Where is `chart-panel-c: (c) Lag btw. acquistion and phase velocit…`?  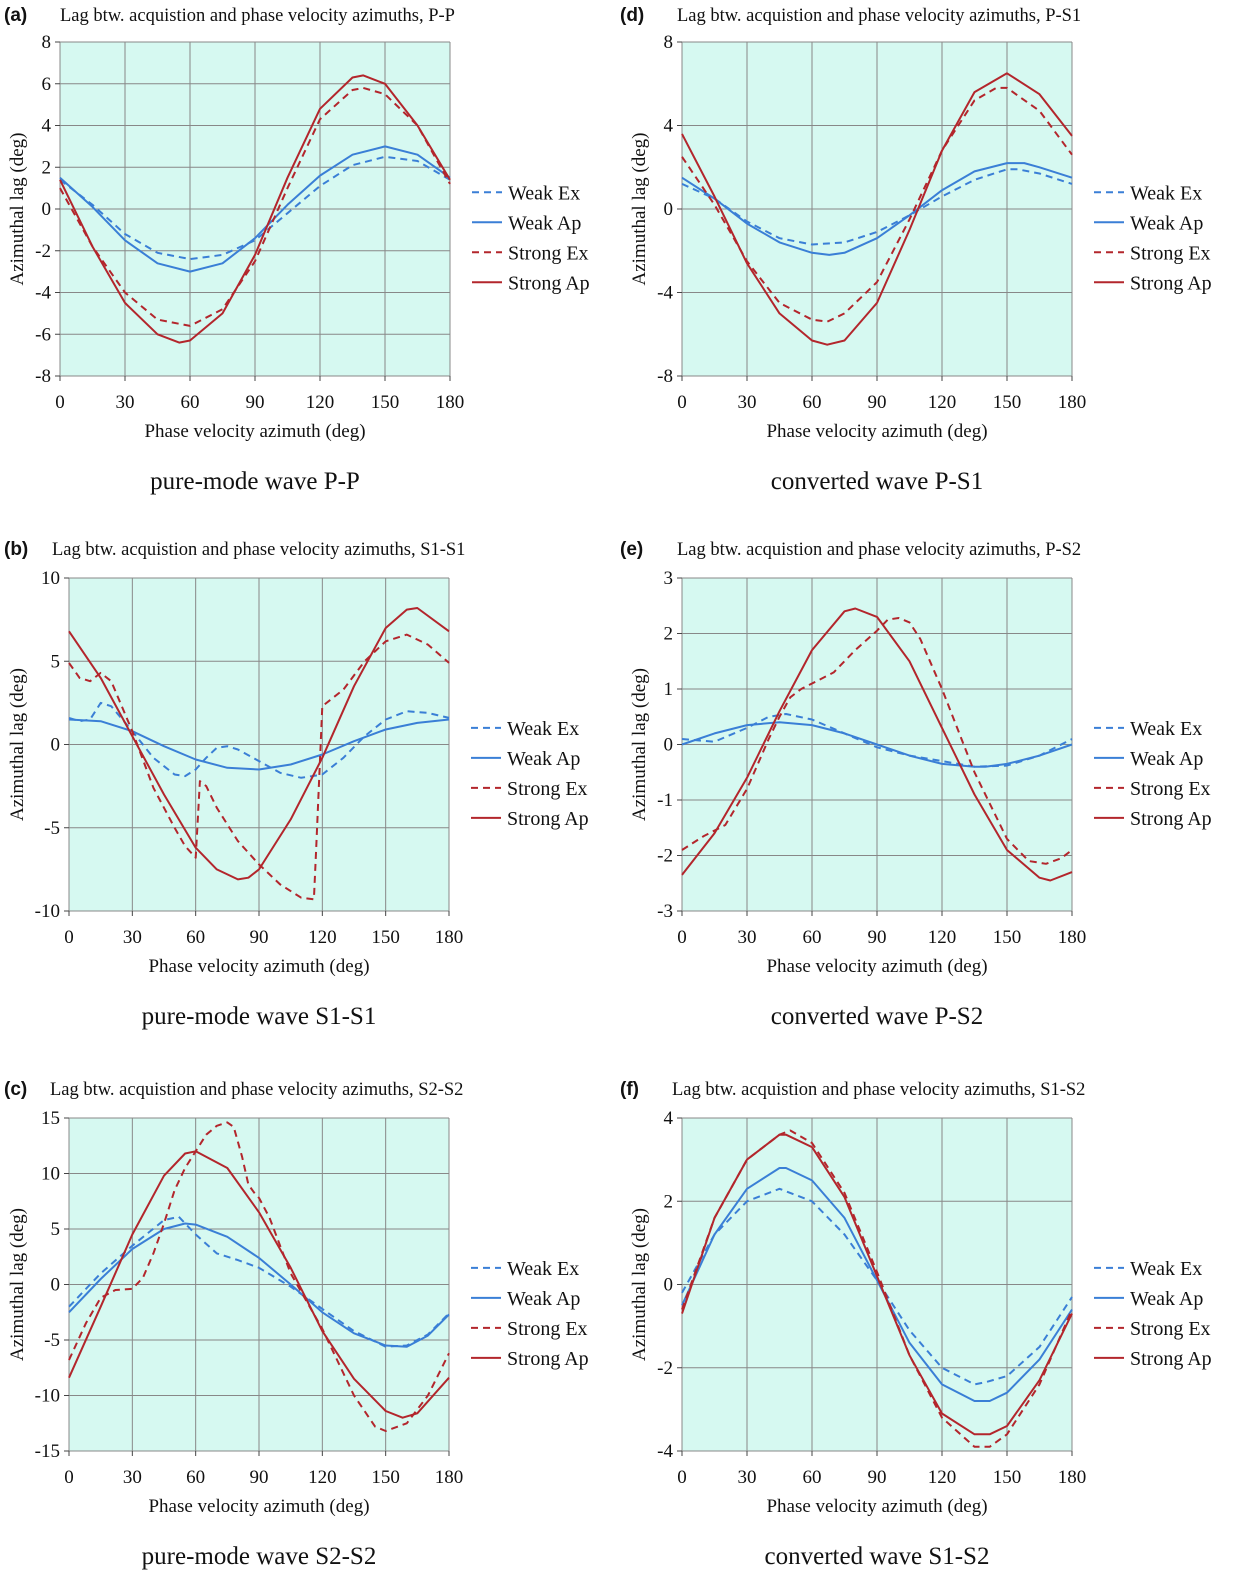
chart-panel-c: (c) Lag btw. acquistion and phase velocit… is located at coordinates (296, 1324).